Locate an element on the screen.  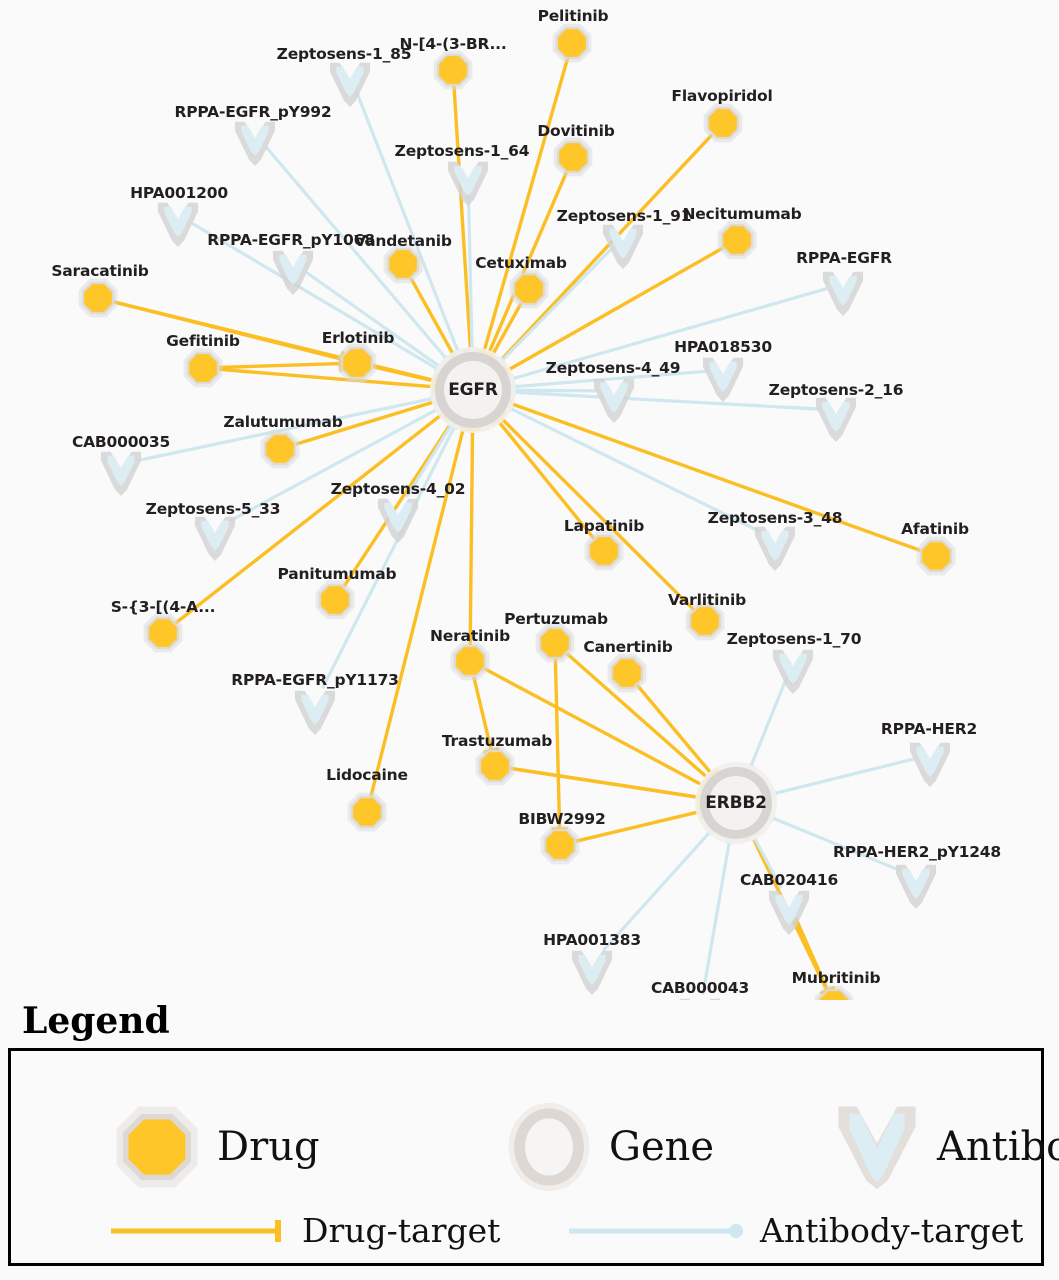
legend-title: Legend is located at coordinates (96, 1021).